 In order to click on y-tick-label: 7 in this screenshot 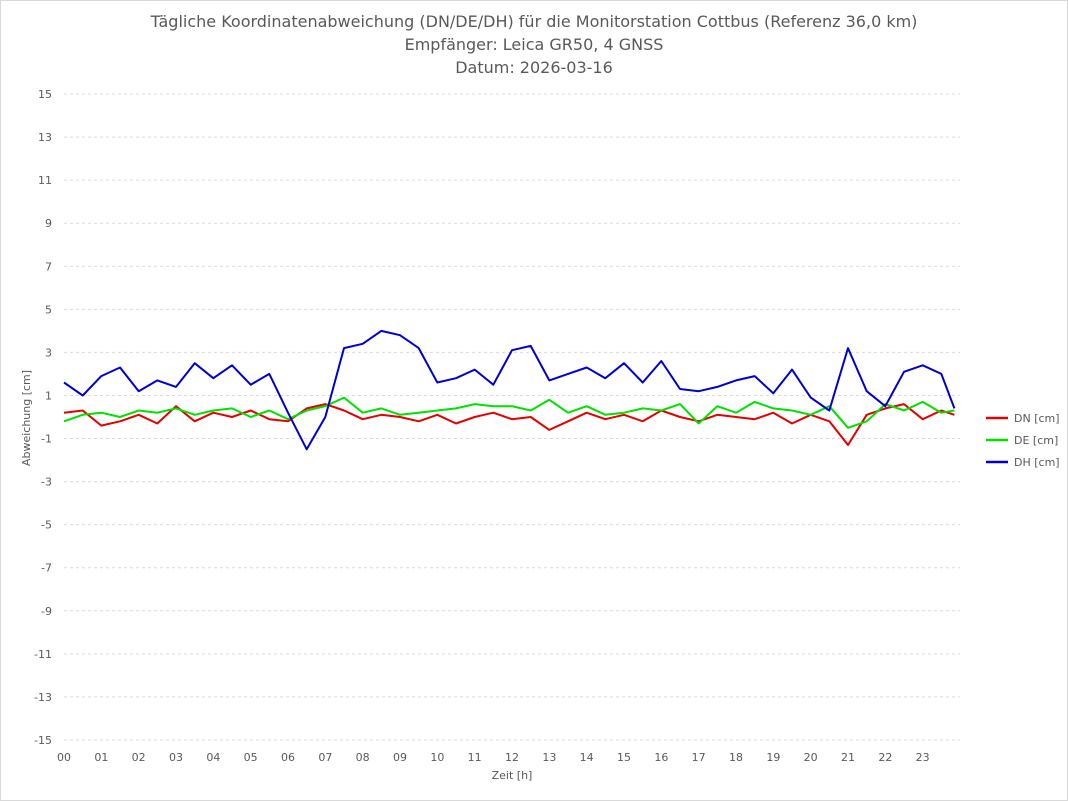, I will do `click(48, 266)`.